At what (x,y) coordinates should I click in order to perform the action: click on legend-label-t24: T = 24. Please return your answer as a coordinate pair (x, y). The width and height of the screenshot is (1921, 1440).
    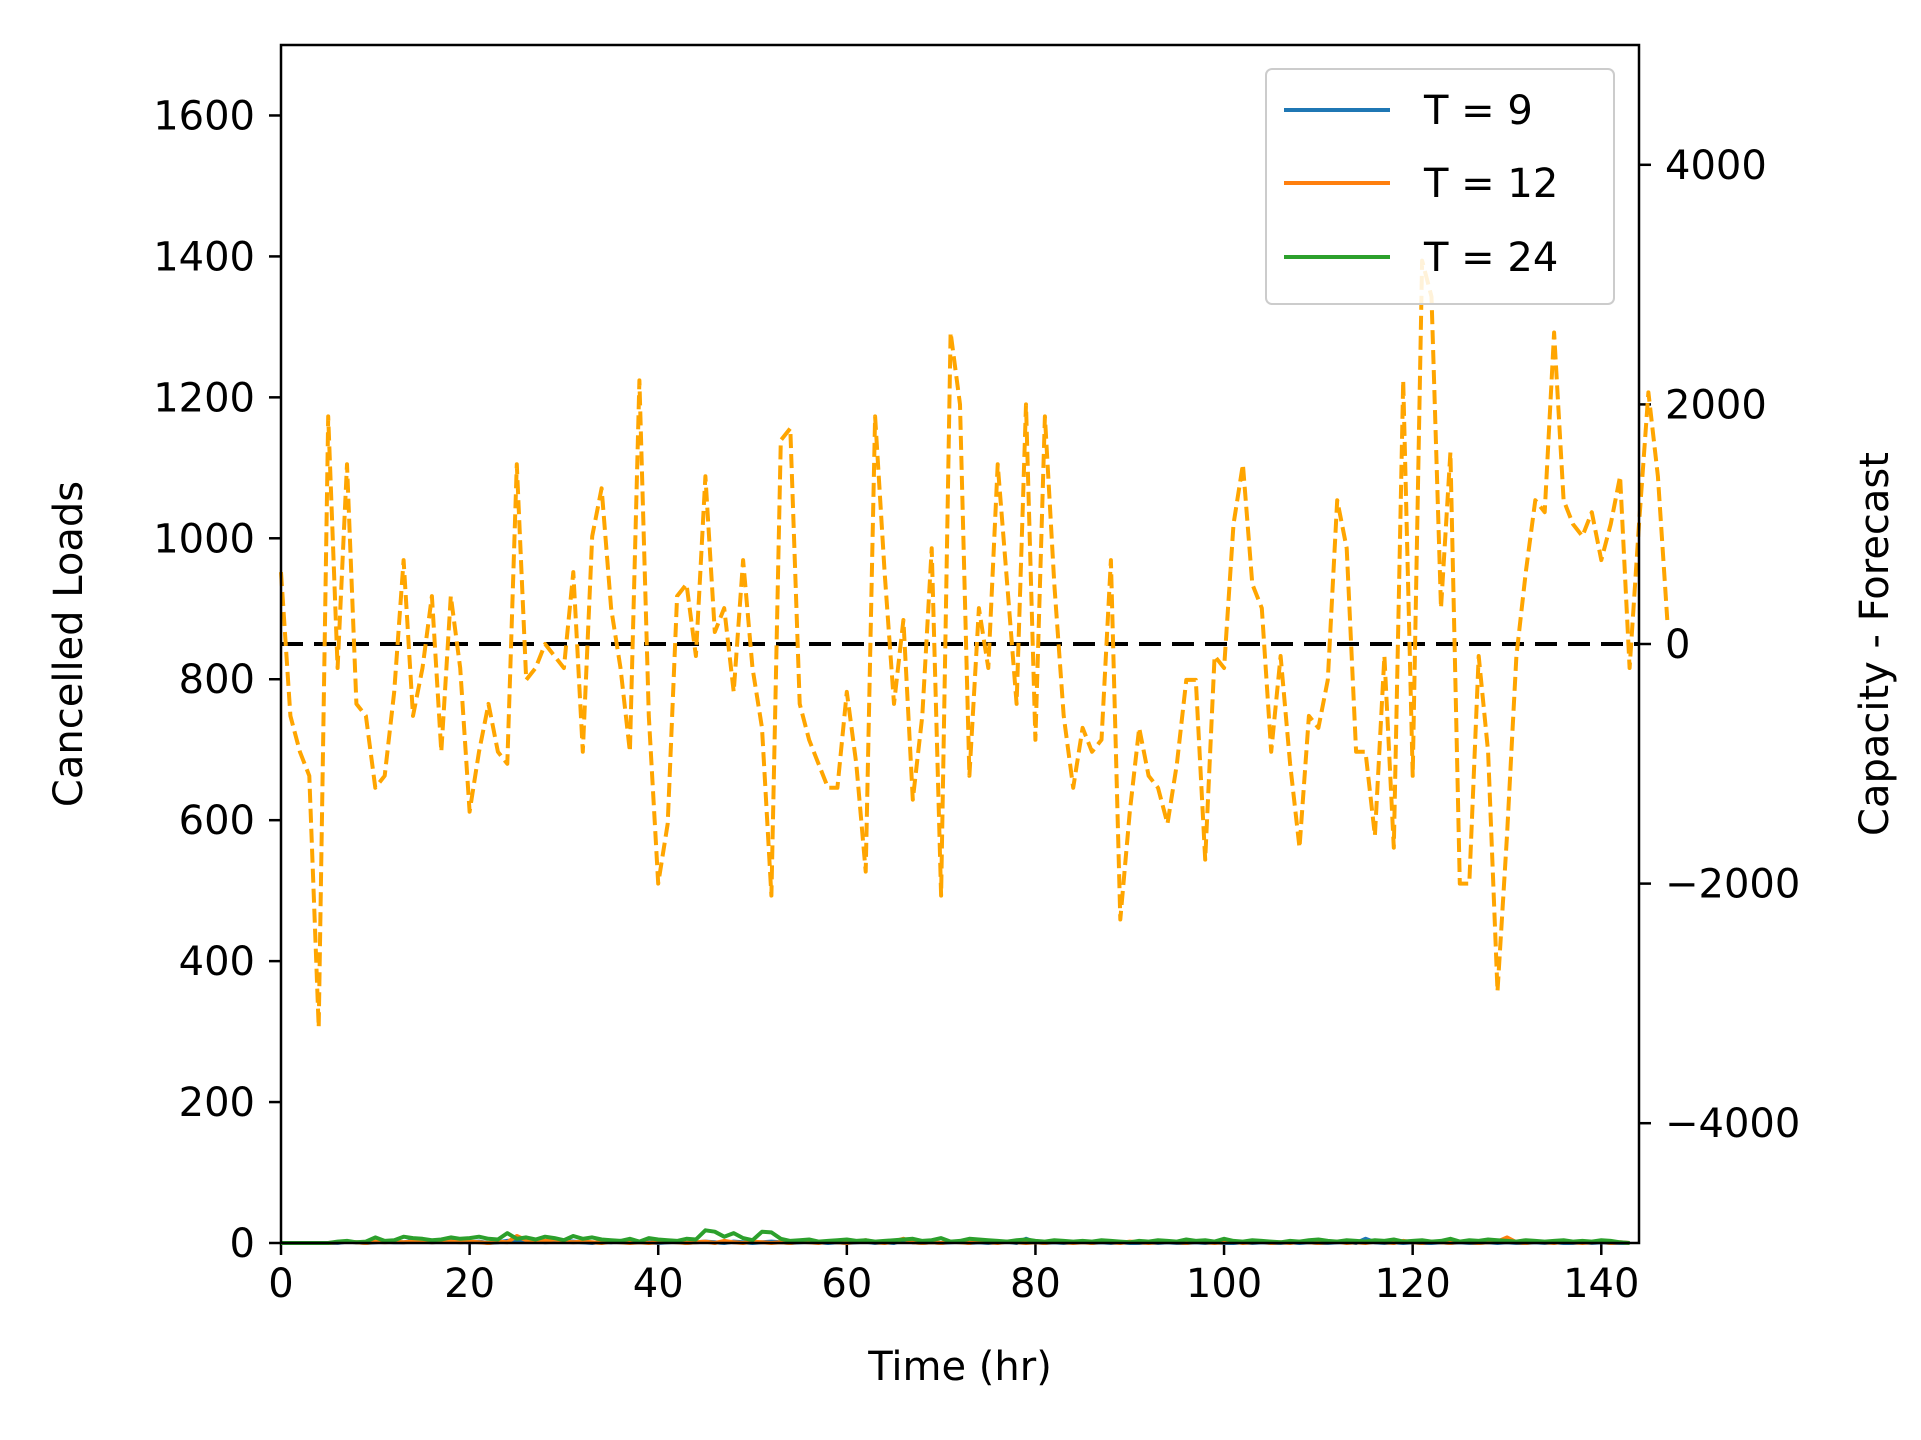
    Looking at the image, I should click on (1490, 258).